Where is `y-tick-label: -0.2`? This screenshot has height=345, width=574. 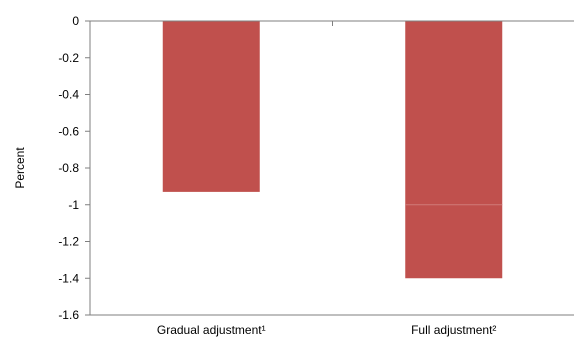 y-tick-label: -0.2 is located at coordinates (68, 58).